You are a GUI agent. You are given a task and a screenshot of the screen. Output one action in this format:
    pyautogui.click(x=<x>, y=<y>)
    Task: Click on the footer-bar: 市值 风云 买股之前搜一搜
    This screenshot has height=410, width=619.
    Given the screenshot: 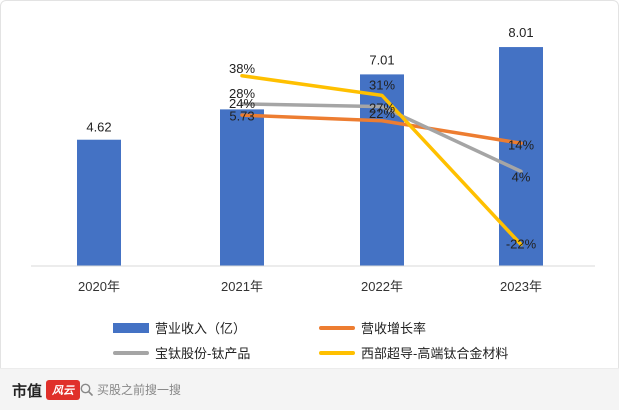 What is the action you would take?
    pyautogui.click(x=309, y=389)
    